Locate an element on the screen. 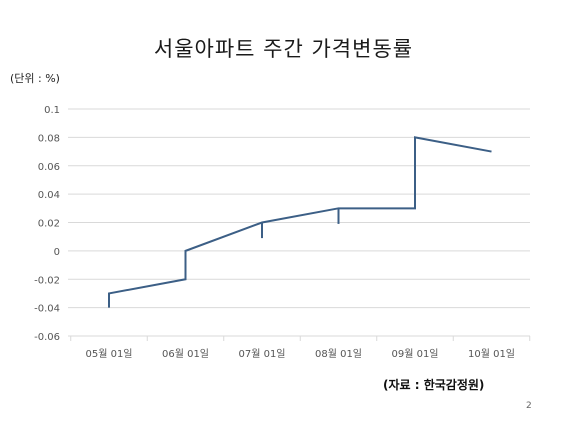 This screenshot has height=426, width=567. x-tick-label: 06월 01일 is located at coordinates (185, 354).